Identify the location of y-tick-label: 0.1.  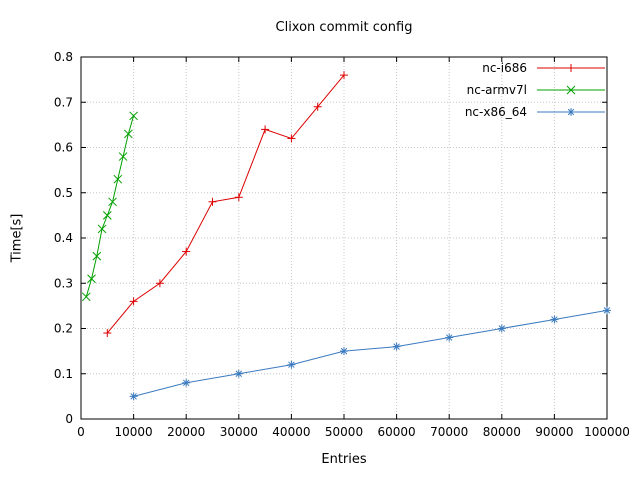
(63, 374).